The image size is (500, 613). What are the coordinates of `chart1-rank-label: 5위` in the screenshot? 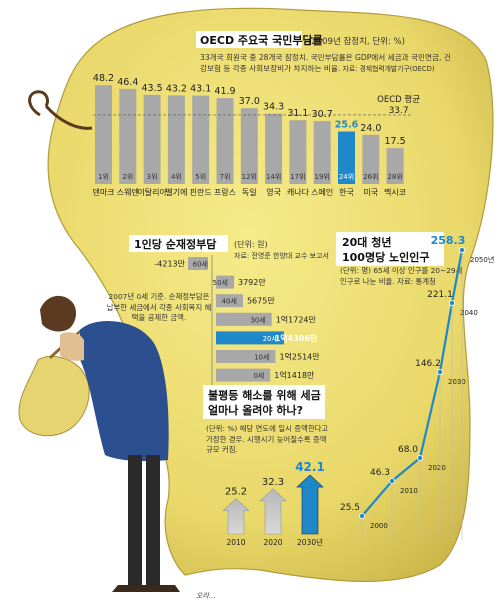 It's located at (200, 177).